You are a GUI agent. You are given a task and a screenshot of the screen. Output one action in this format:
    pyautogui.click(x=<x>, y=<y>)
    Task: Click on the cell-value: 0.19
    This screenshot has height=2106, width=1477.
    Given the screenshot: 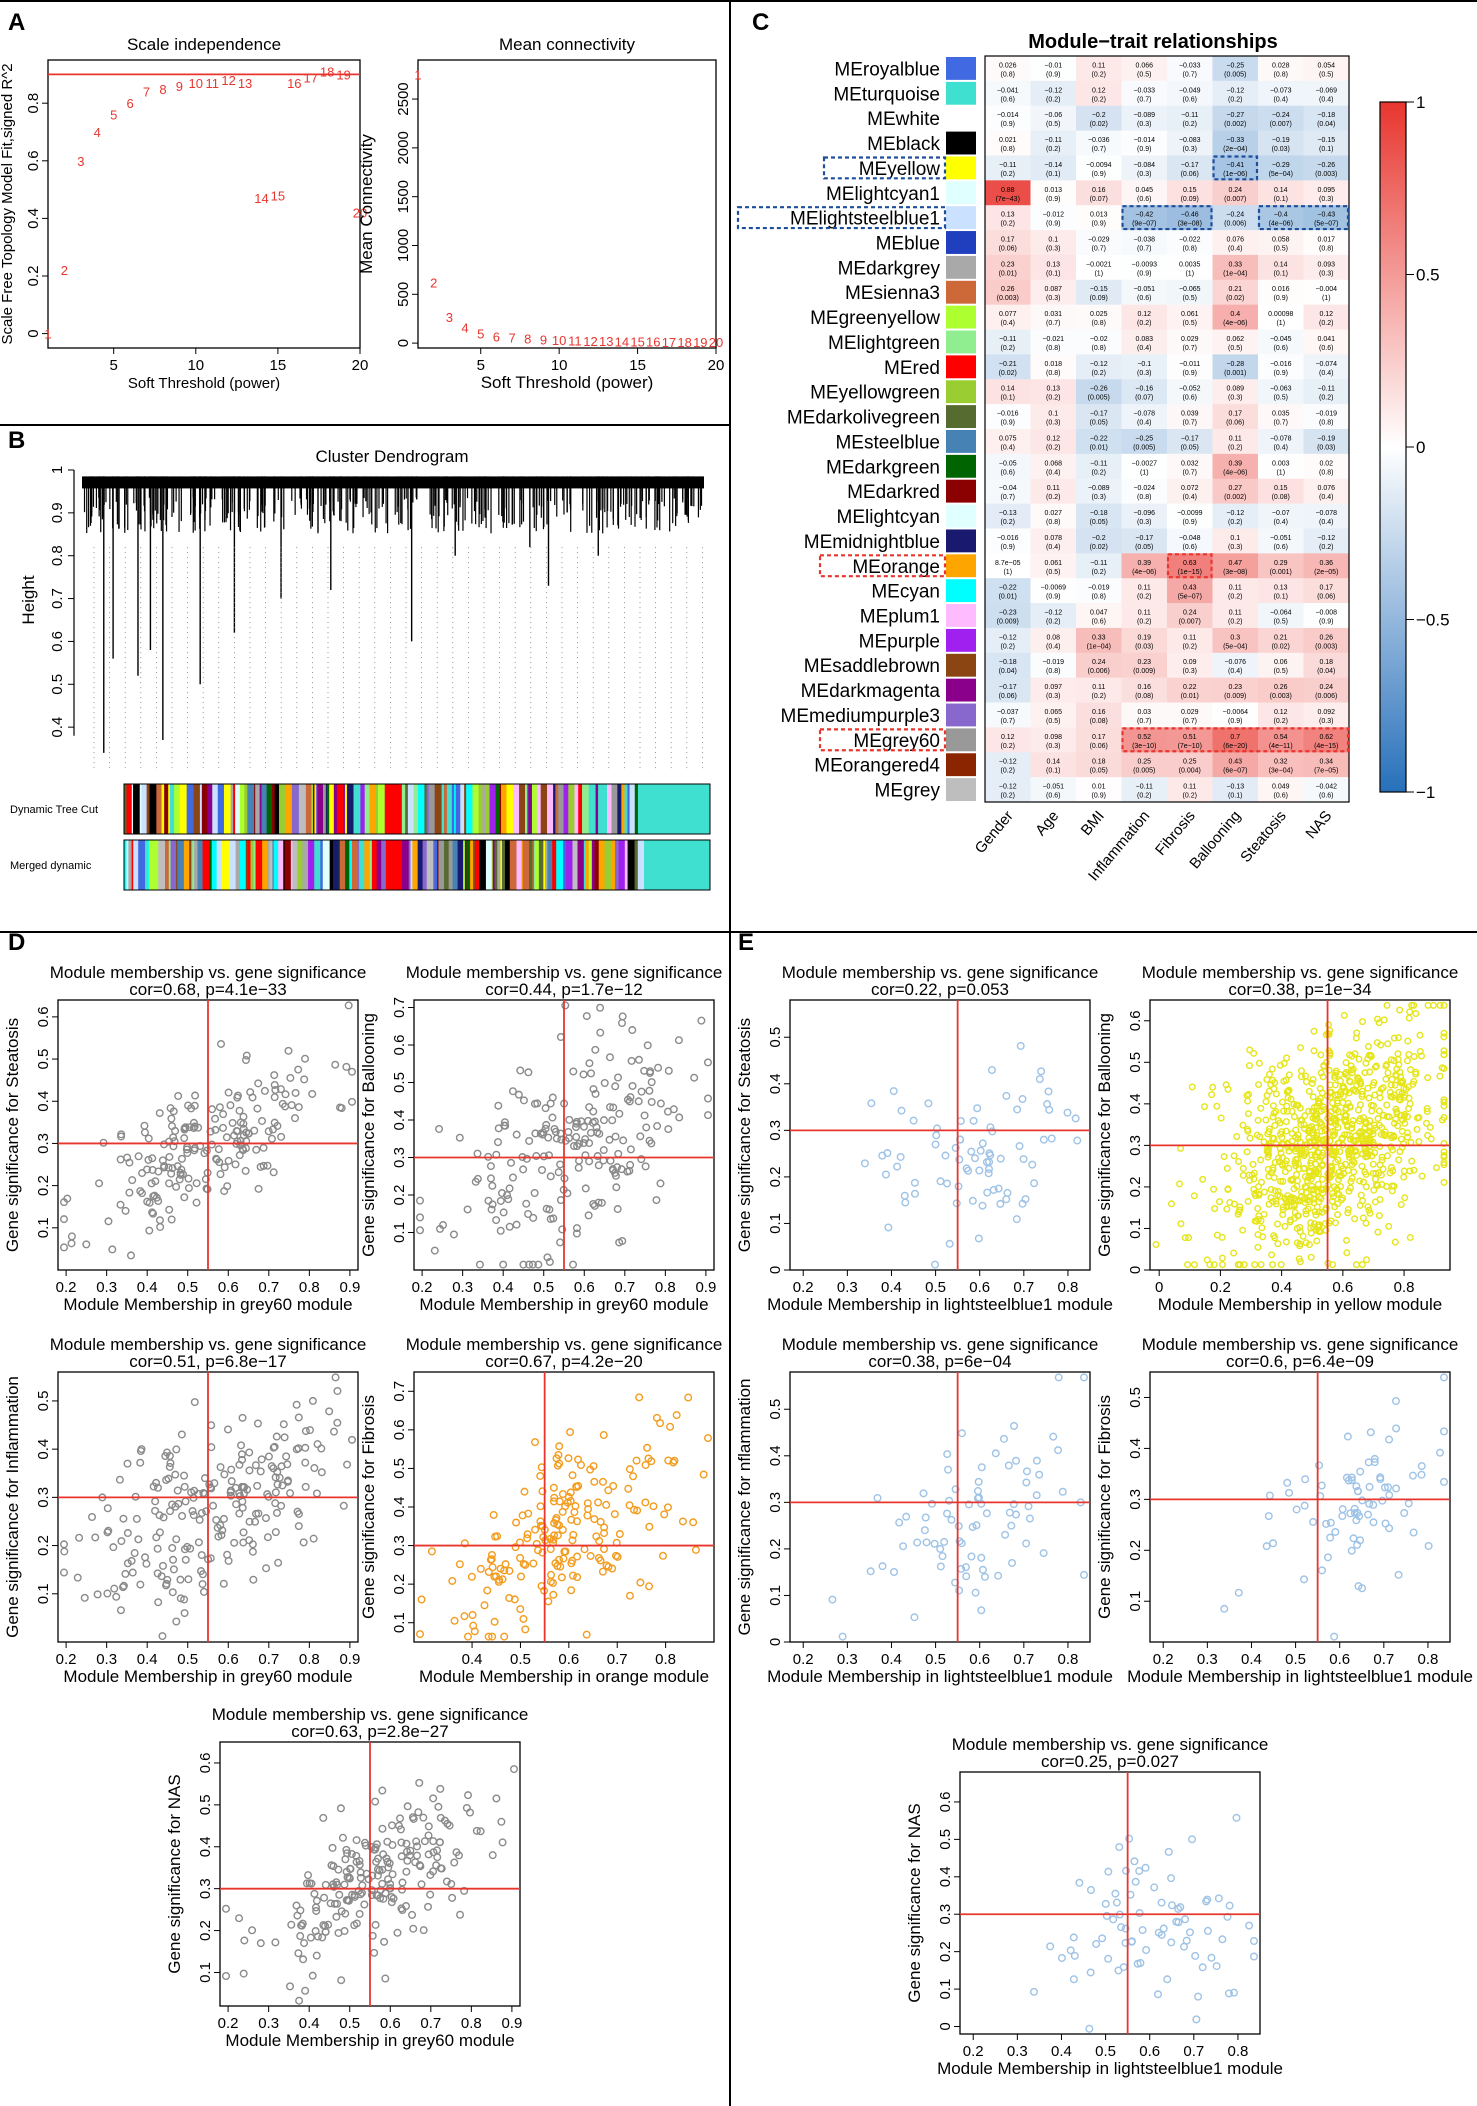 What is the action you would take?
    pyautogui.click(x=1144, y=637)
    